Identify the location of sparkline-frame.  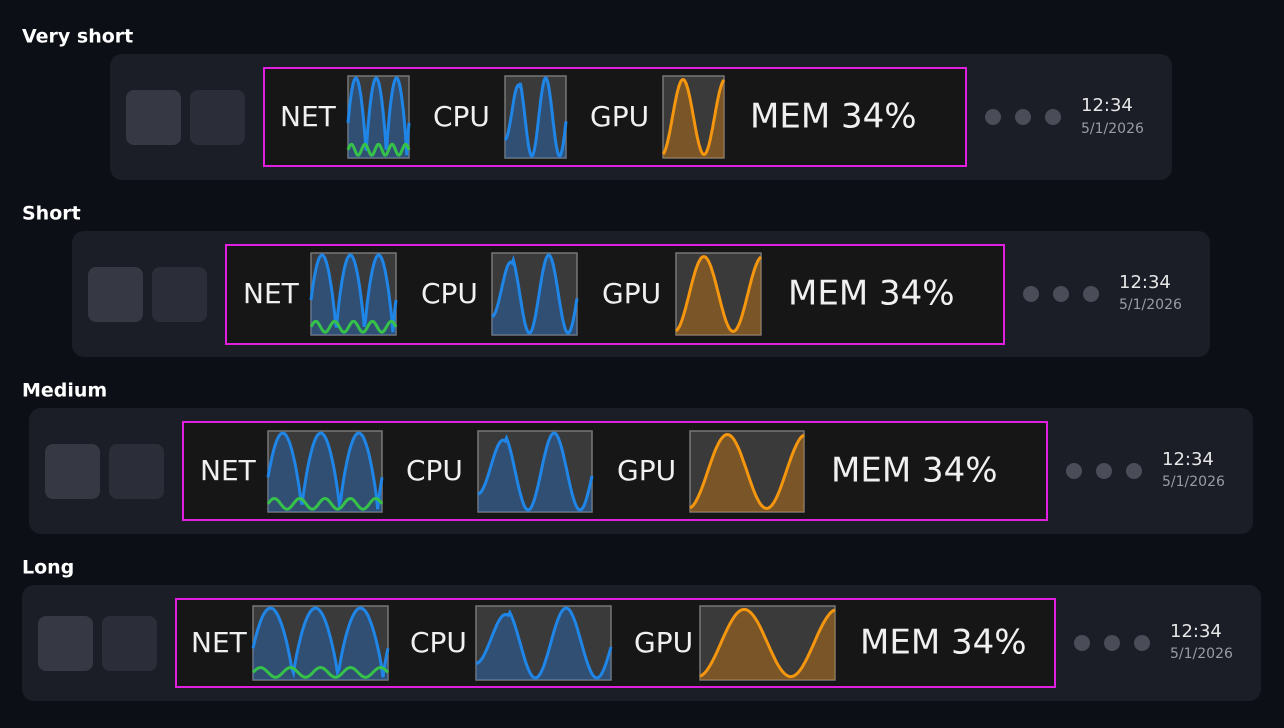
(378, 117).